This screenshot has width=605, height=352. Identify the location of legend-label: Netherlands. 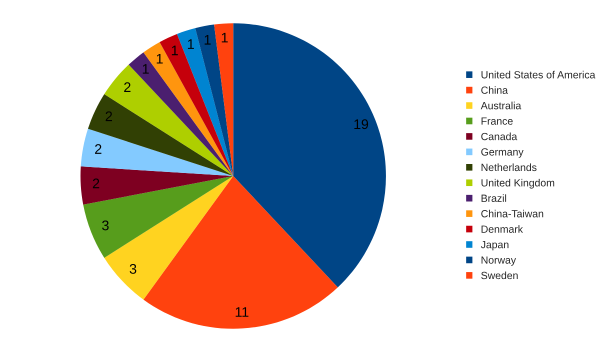
(509, 167).